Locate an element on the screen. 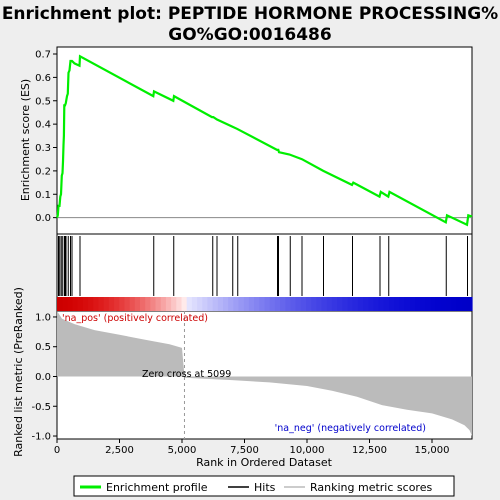 This screenshot has height=500, width=500. metric-y-ticks: 1.0 0.5 0.0 -0.5 -1.0 is located at coordinates (44, 377).